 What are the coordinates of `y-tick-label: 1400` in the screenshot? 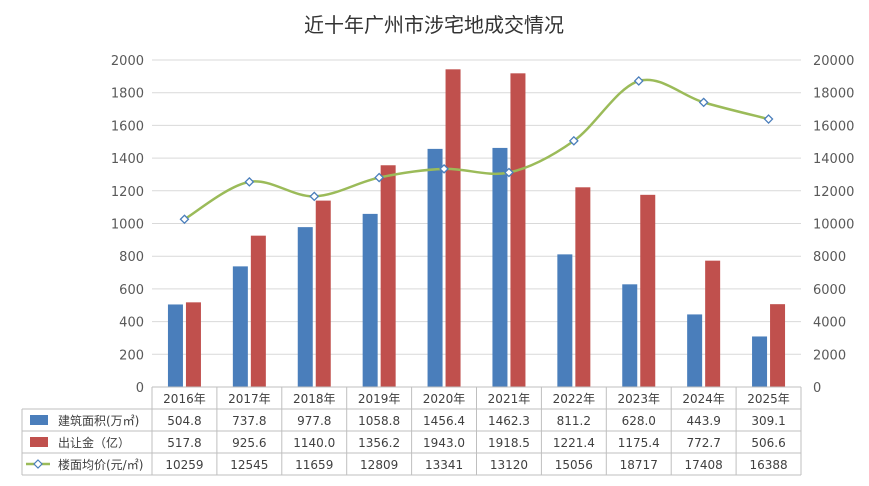 It's located at (127, 159).